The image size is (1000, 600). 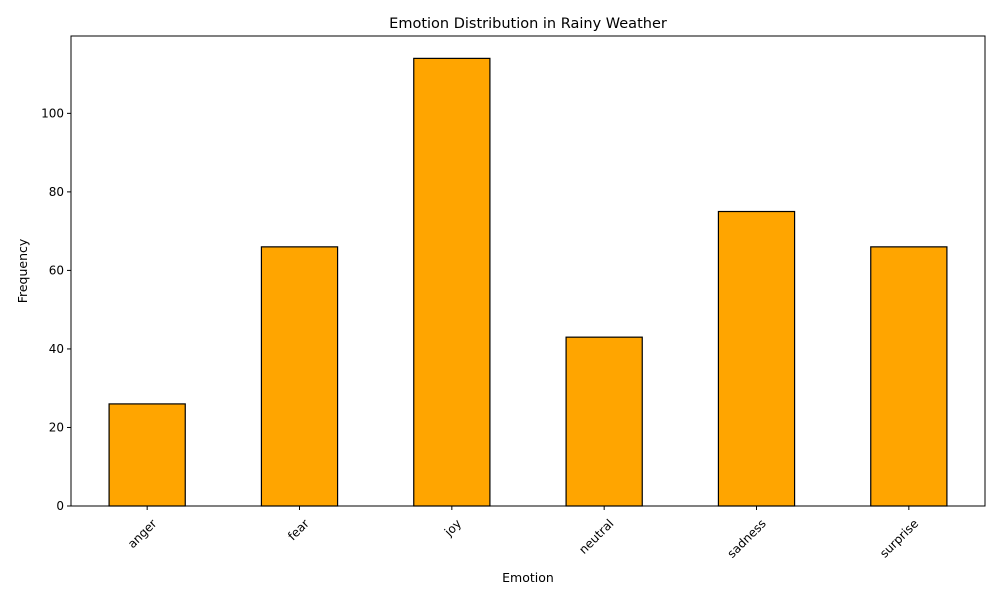 I want to click on y-tick-label: 40, so click(x=56, y=349).